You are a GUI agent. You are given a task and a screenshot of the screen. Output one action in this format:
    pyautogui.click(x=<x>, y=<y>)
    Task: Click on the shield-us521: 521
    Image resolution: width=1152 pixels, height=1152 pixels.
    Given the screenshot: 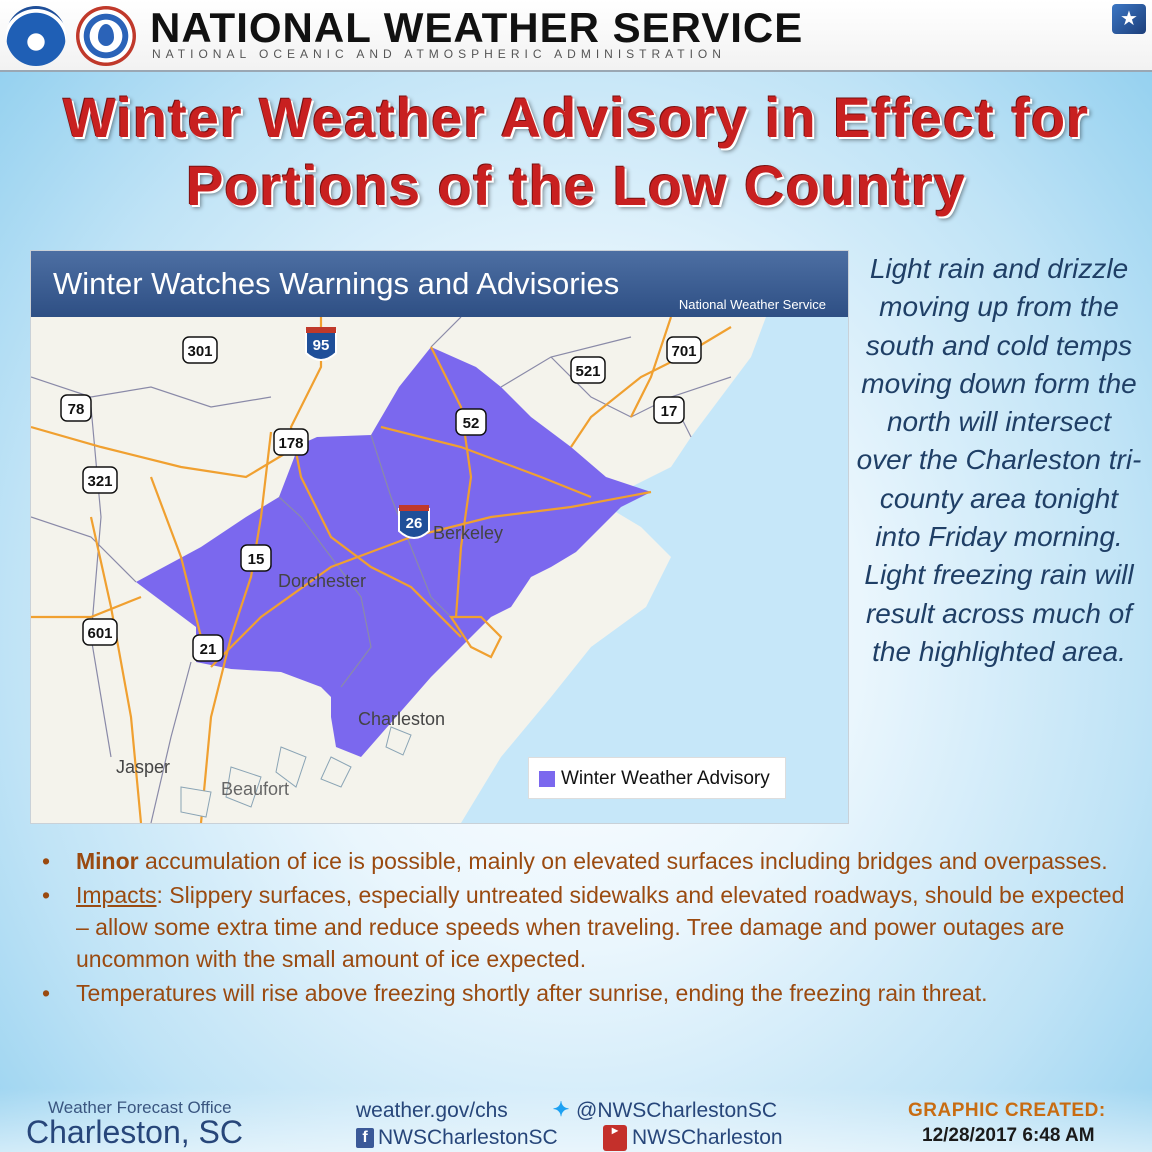 What is the action you would take?
    pyautogui.click(x=588, y=370)
    